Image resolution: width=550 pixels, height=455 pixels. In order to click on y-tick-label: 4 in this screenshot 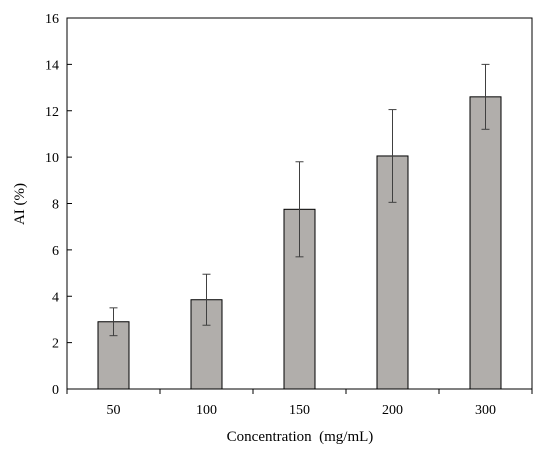, I will do `click(55, 297)`.